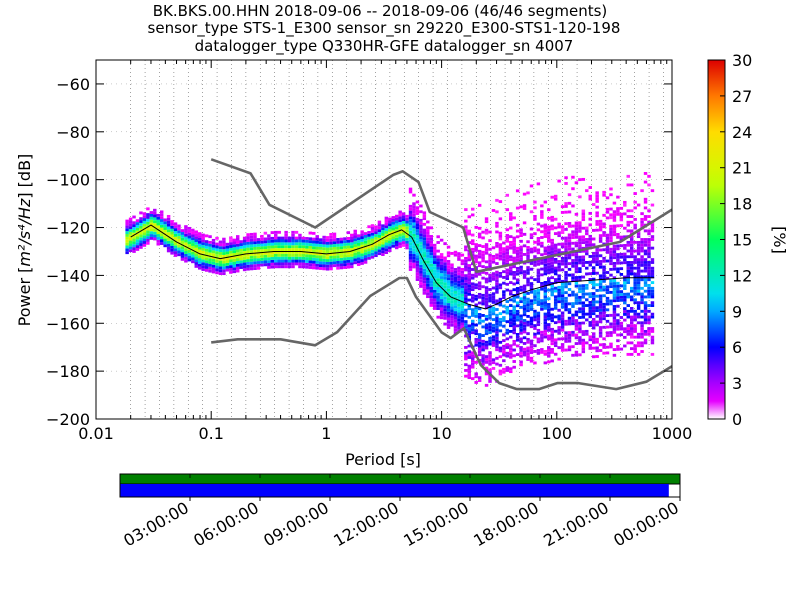  What do you see at coordinates (742, 96) in the screenshot?
I see `colorbar-tick-label: 27` at bounding box center [742, 96].